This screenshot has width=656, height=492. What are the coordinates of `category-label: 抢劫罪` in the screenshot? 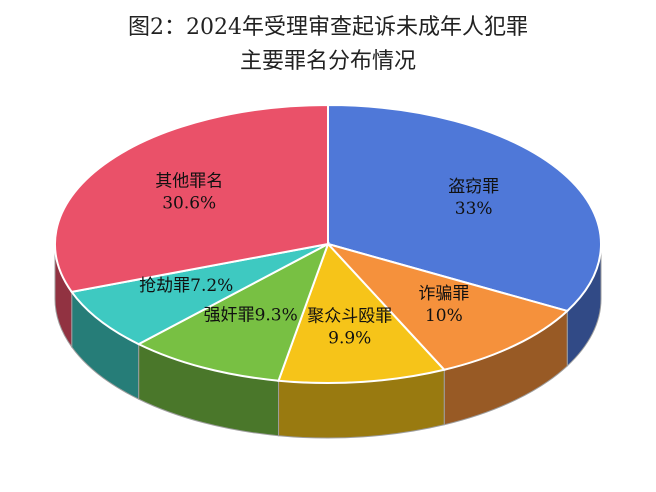 It's located at (164, 286).